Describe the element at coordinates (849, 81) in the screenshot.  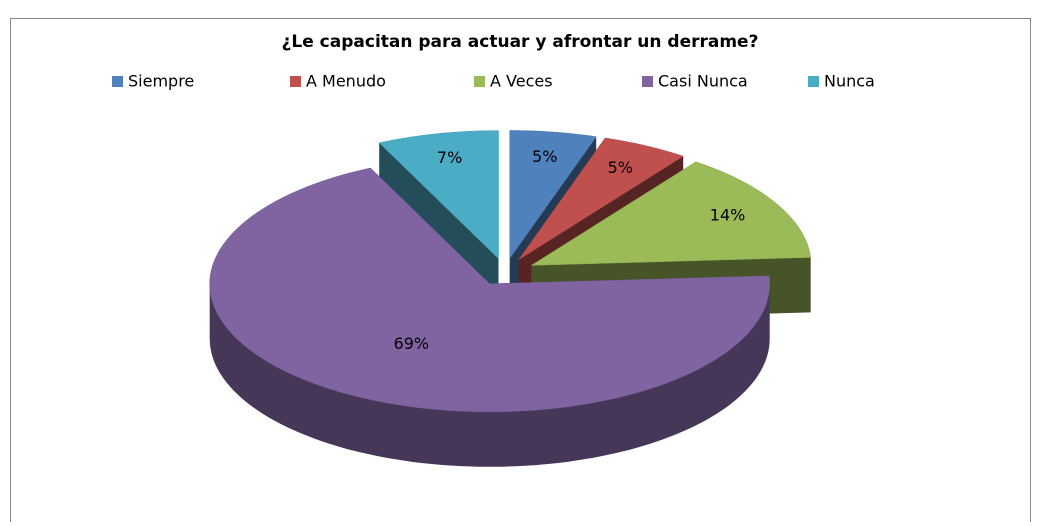
I see `legend-label: Nunca` at that location.